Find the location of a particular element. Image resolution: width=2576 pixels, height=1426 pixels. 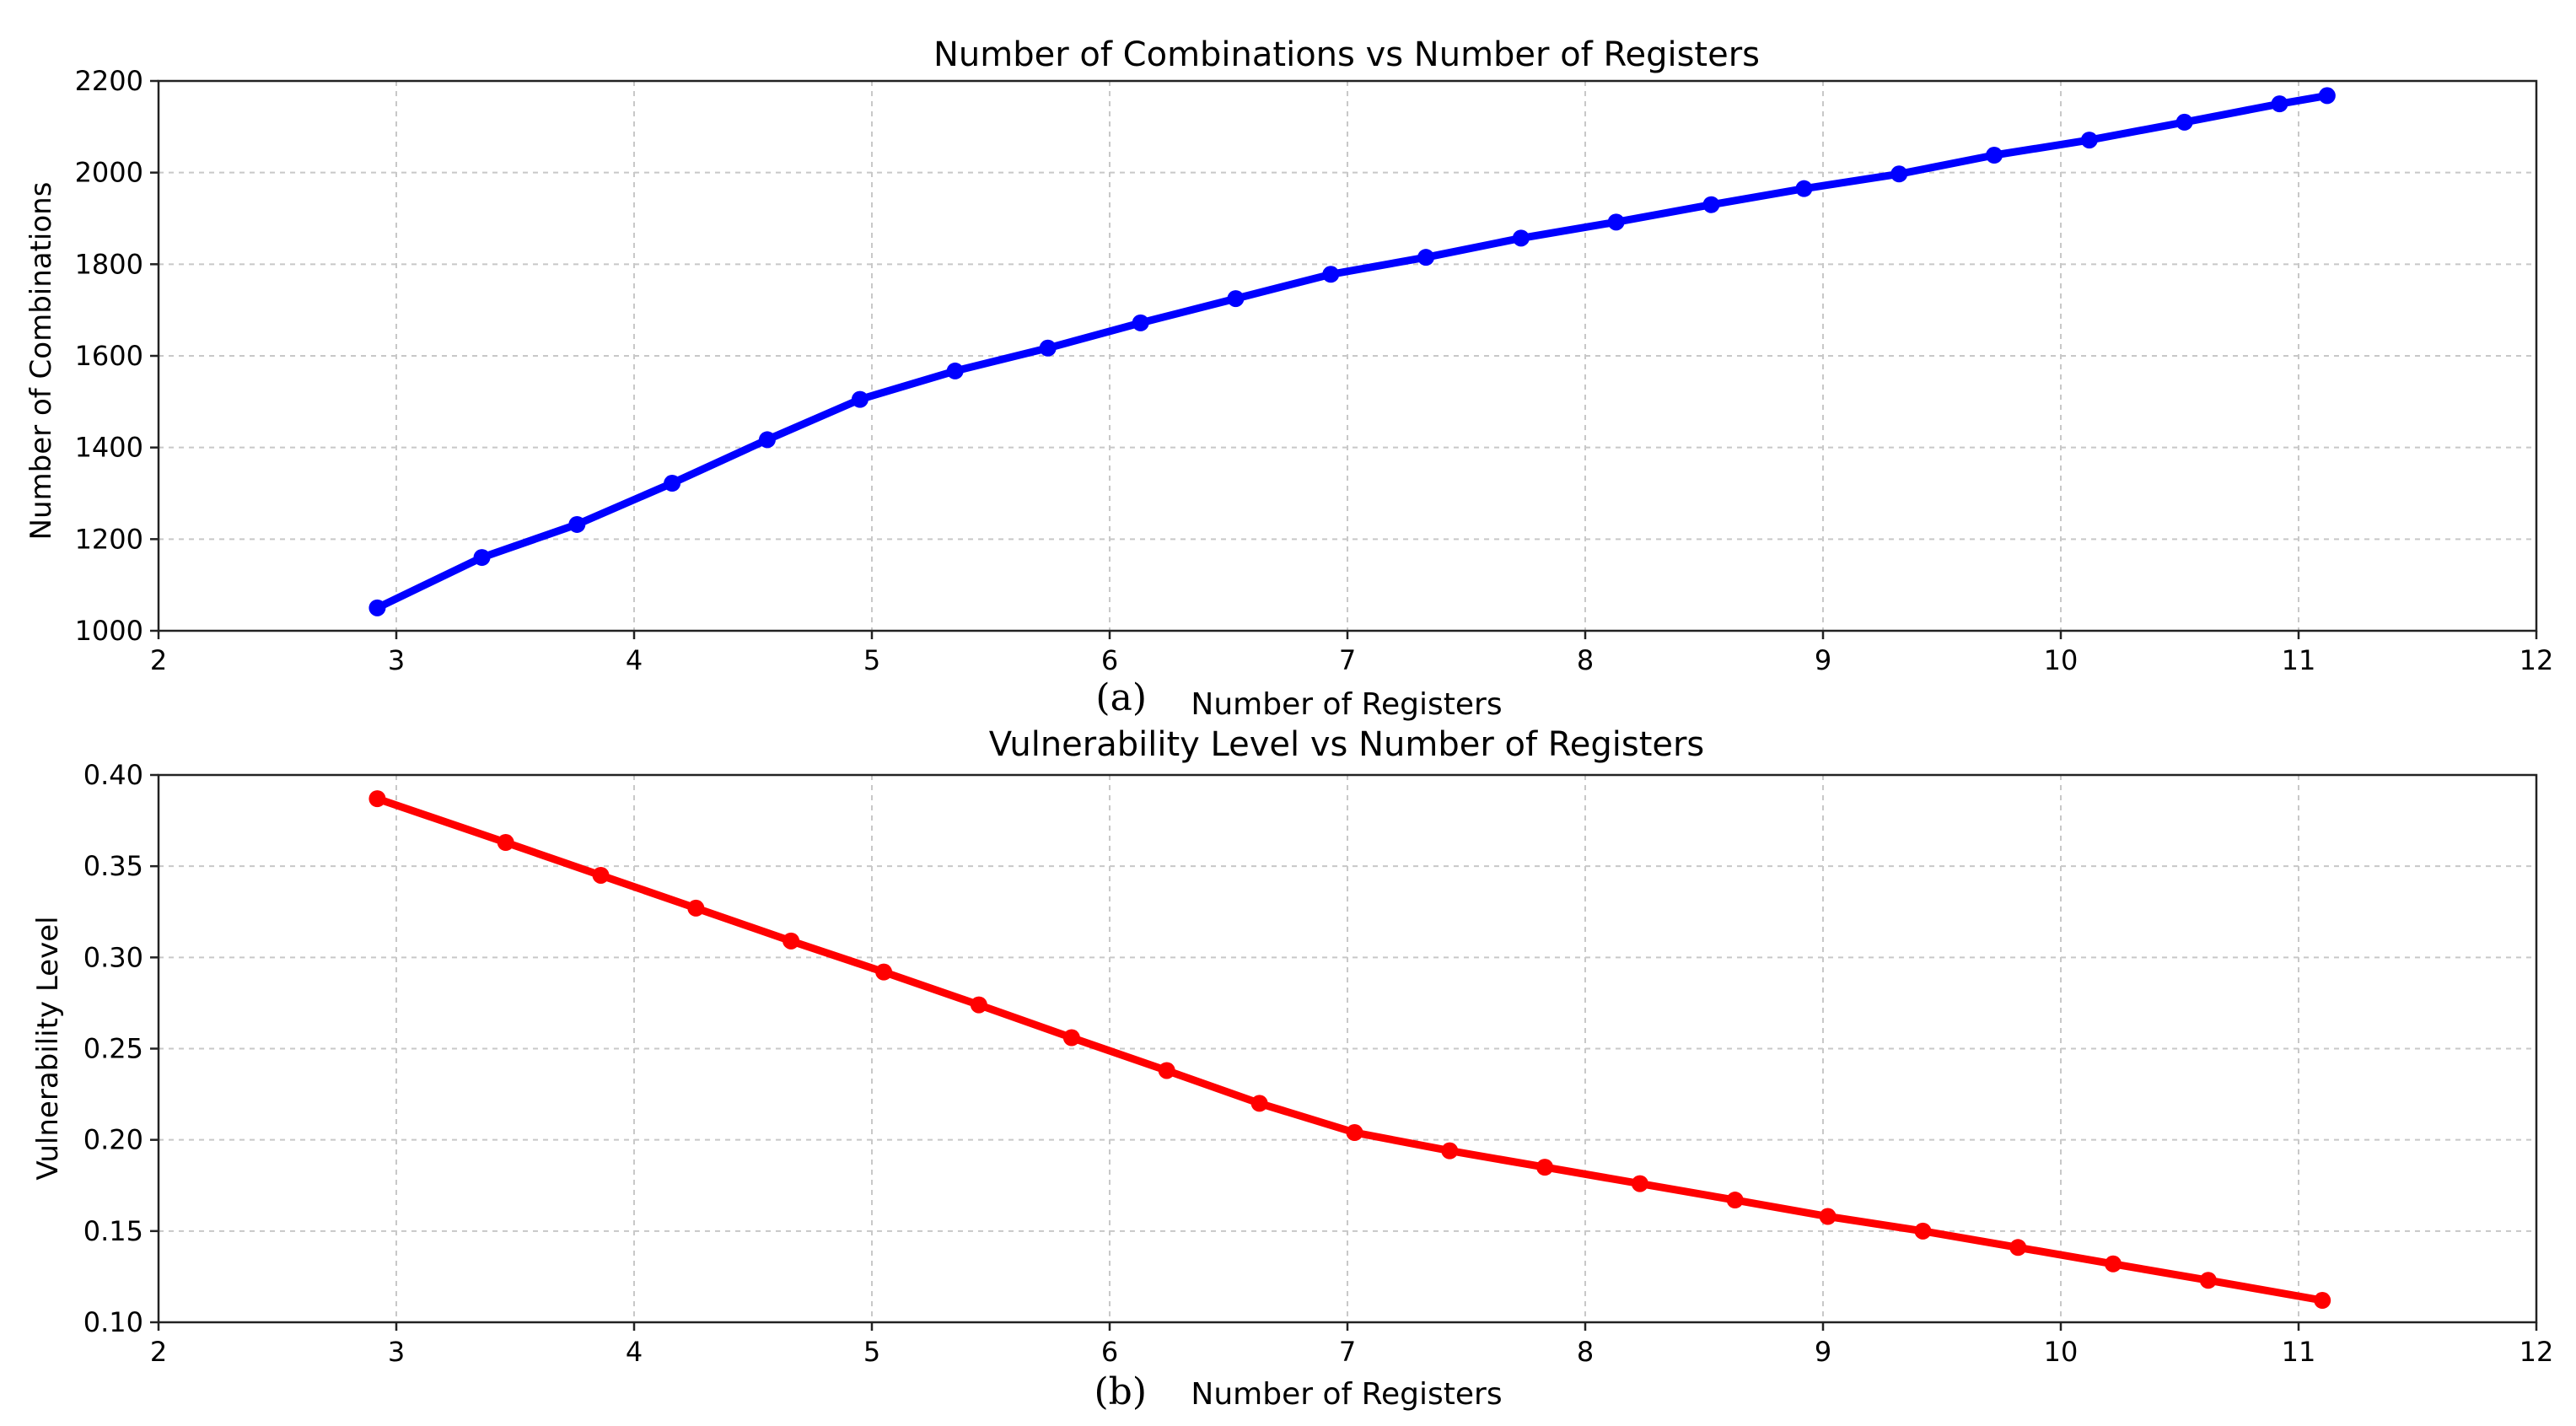

y-tick-label: 0.35 is located at coordinates (113, 866).